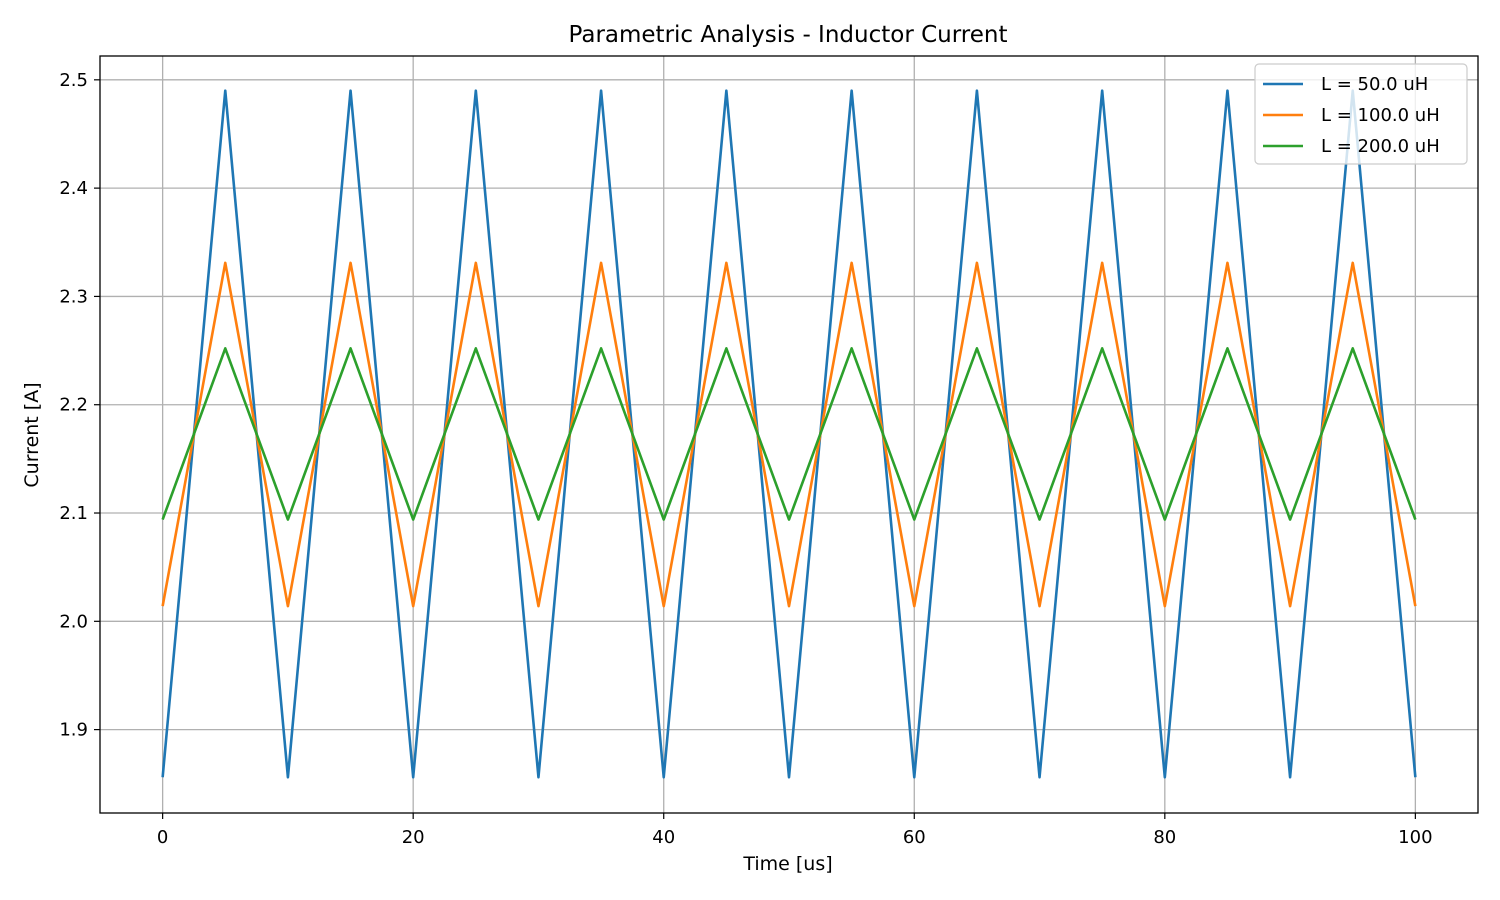  I want to click on y-tick-label: 2.5, so click(73, 80).